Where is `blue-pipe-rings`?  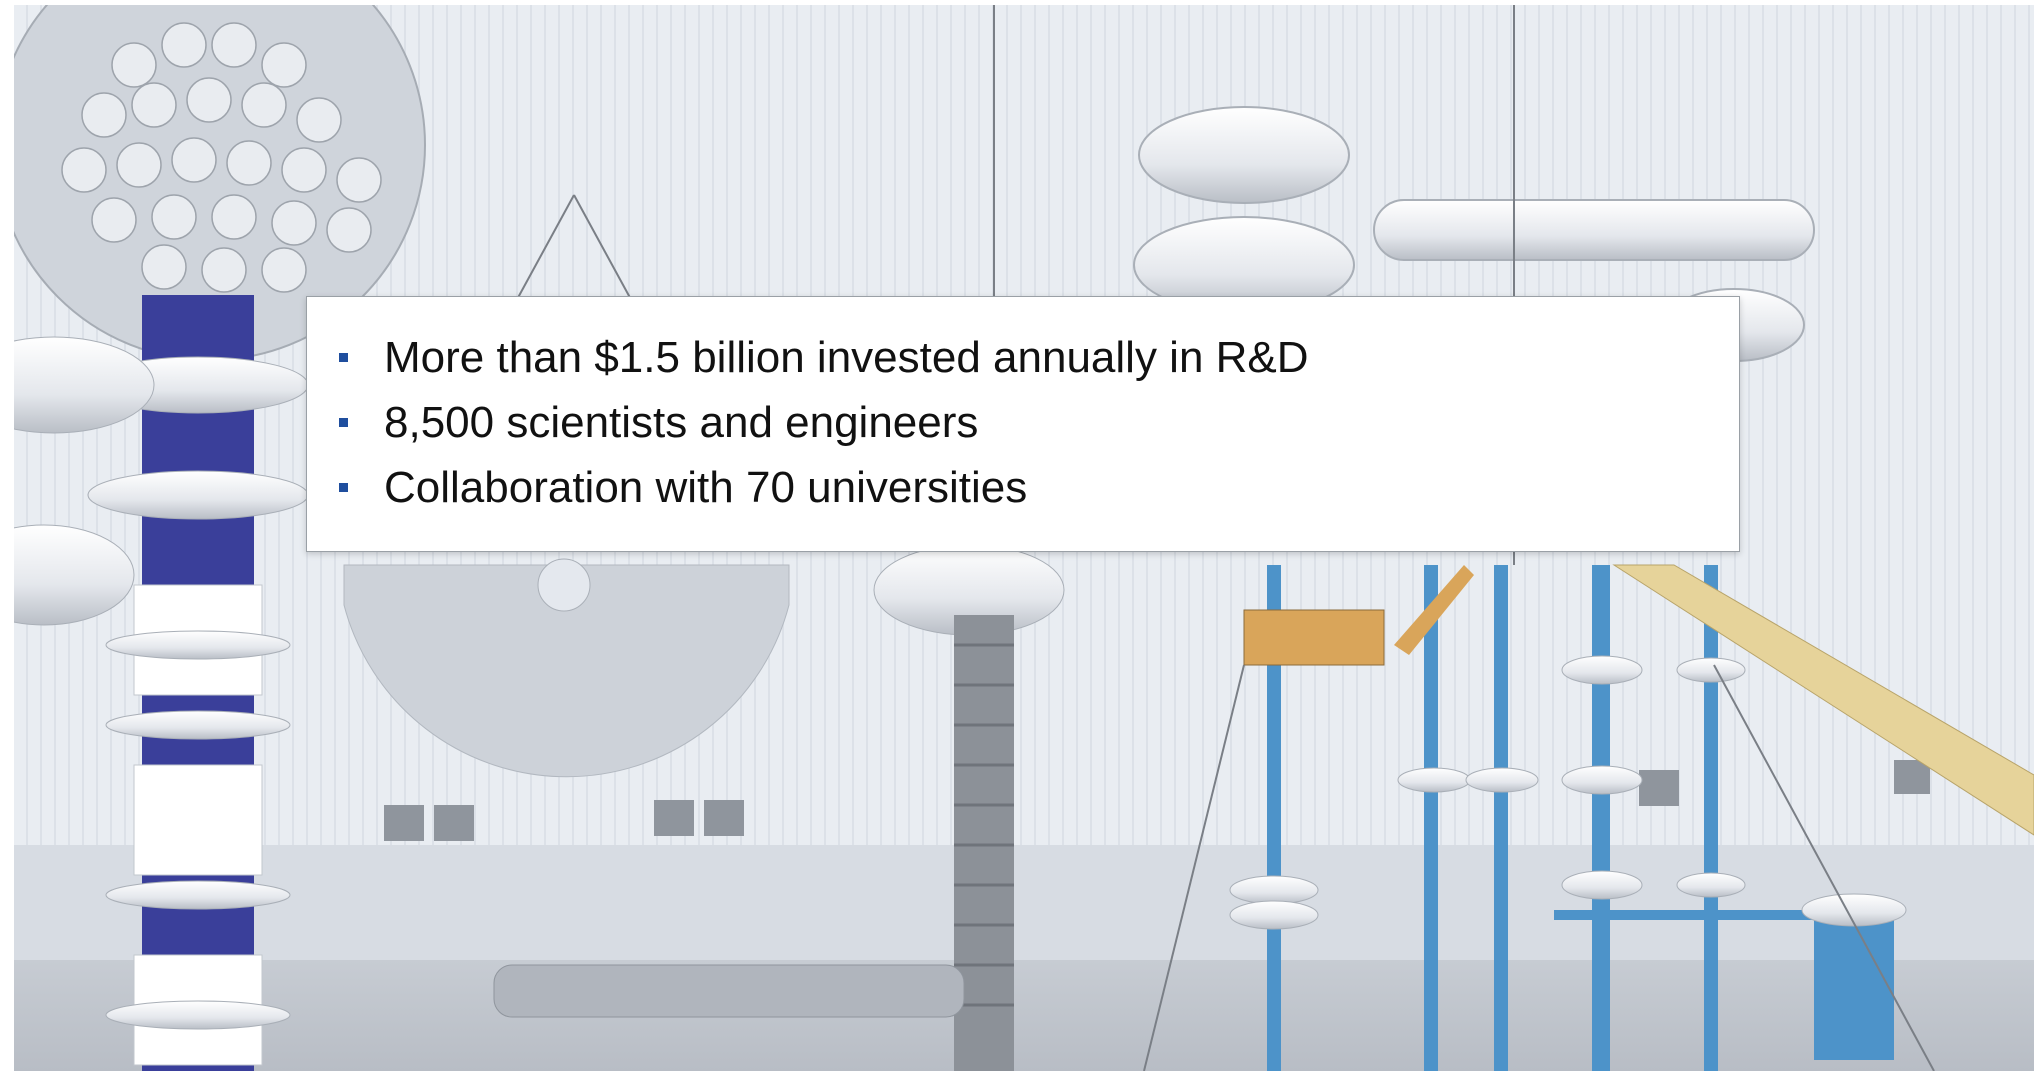
blue-pipe-rings is located at coordinates (1568, 792).